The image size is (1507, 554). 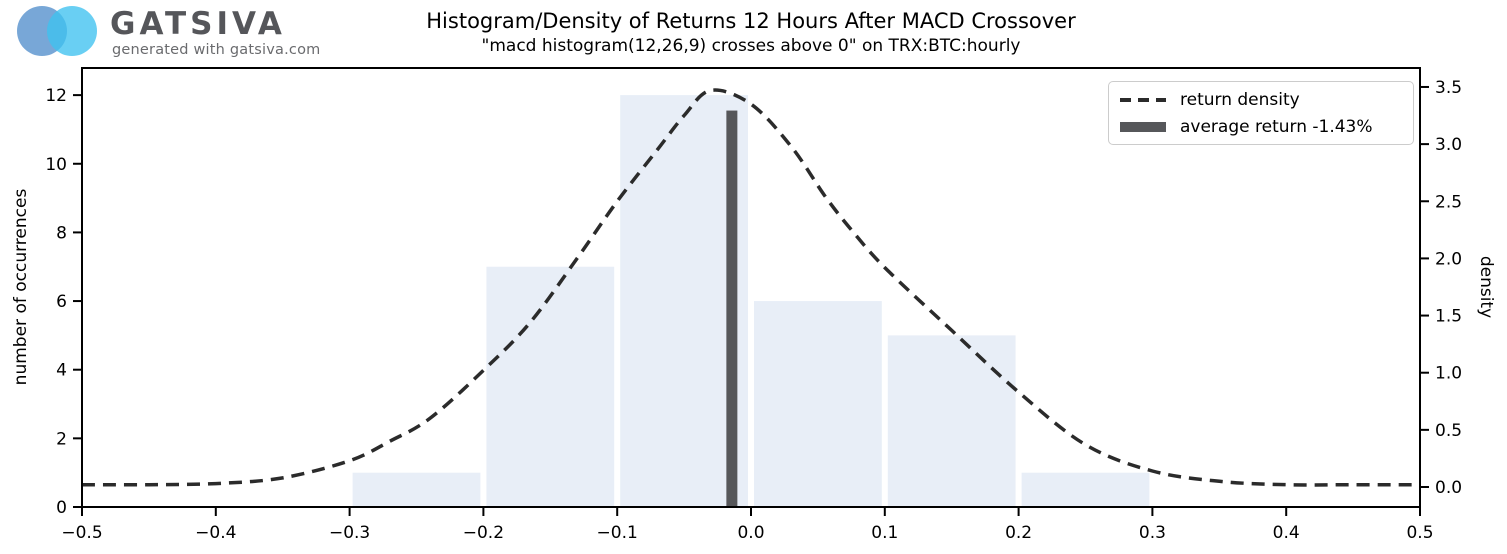 What do you see at coordinates (56, 96) in the screenshot?
I see `tick-label: 12` at bounding box center [56, 96].